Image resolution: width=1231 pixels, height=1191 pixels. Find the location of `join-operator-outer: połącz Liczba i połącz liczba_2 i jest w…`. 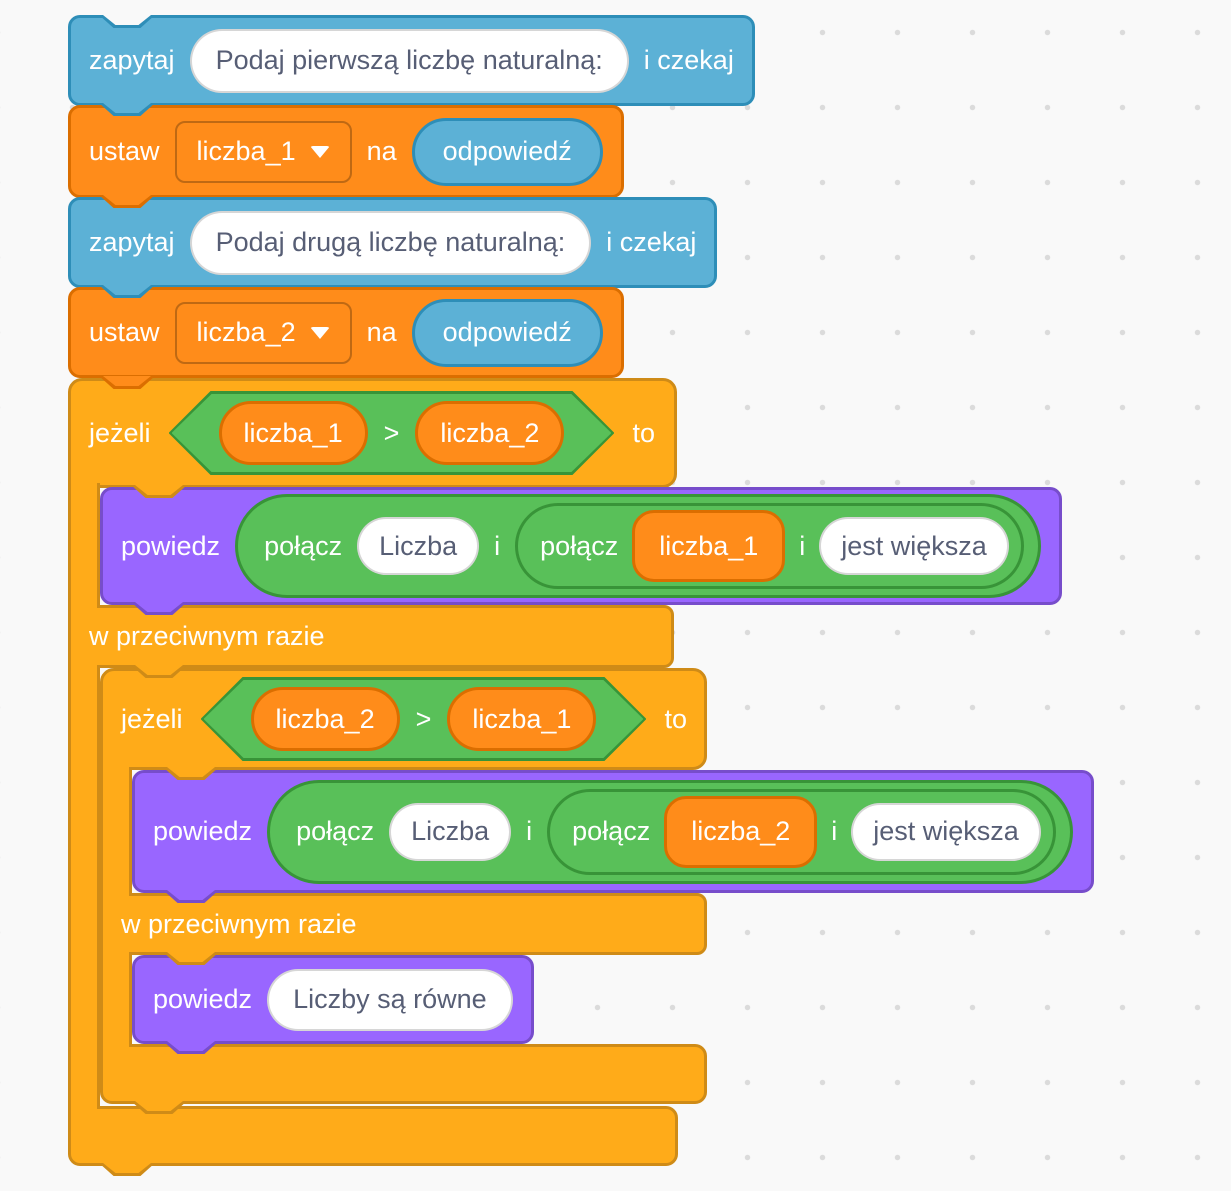

join-operator-outer: połącz Liczba i połącz liczba_2 i jest w… is located at coordinates (670, 831).